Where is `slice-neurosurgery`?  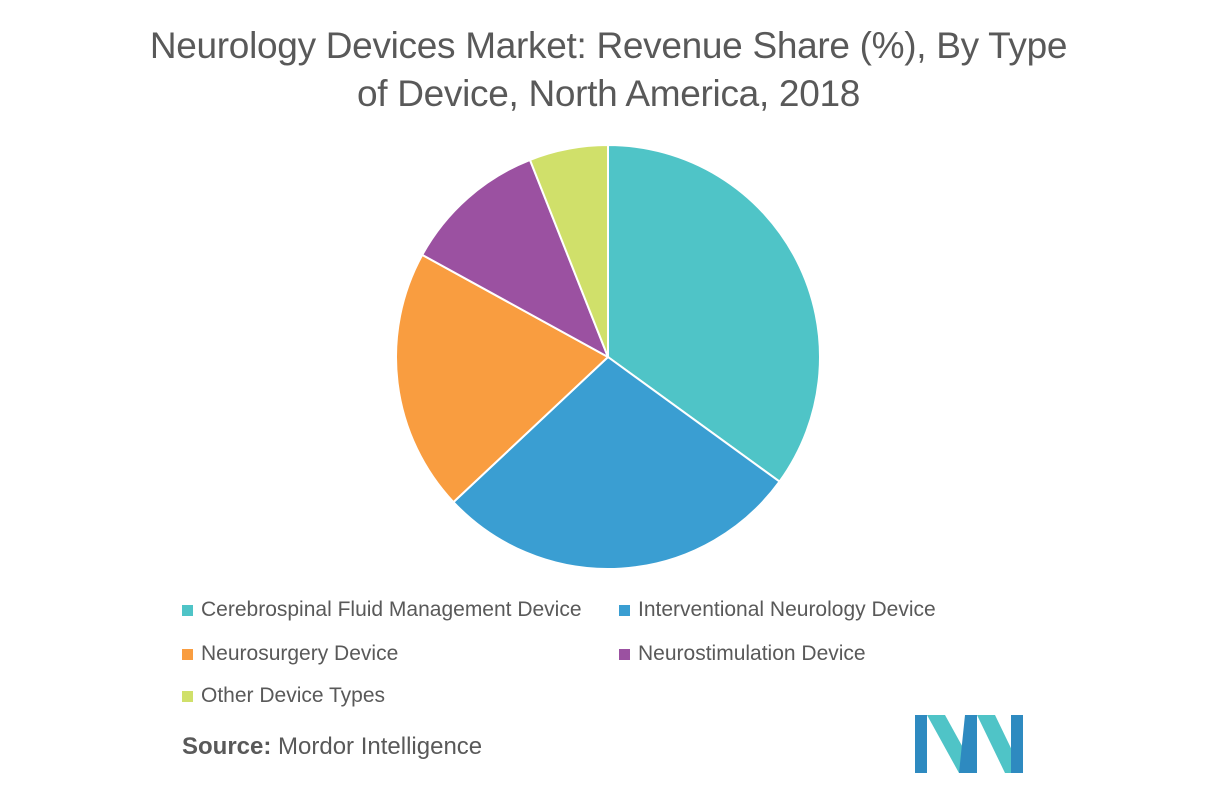 slice-neurosurgery is located at coordinates (502, 378).